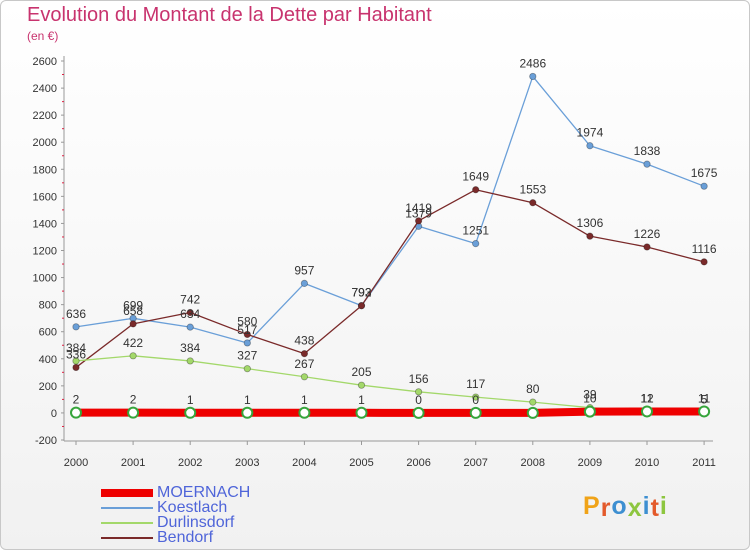 This screenshot has width=750, height=550. Describe the element at coordinates (48, 306) in the screenshot. I see `y-tick-label: 800` at that location.